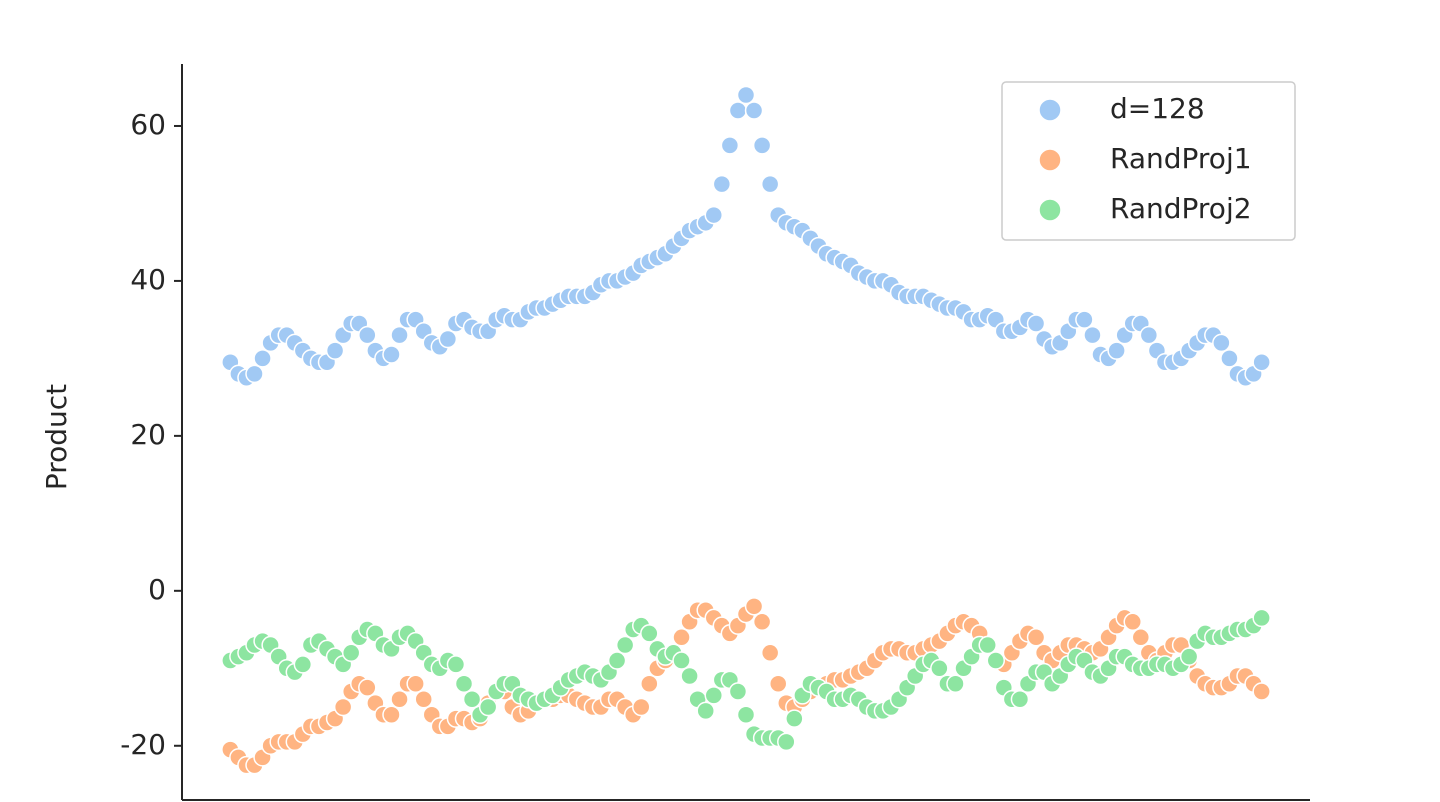 Image resolution: width=1440 pixels, height=802 pixels. Describe the element at coordinates (1181, 158) in the screenshot. I see `legend-label: RandProj1` at that location.